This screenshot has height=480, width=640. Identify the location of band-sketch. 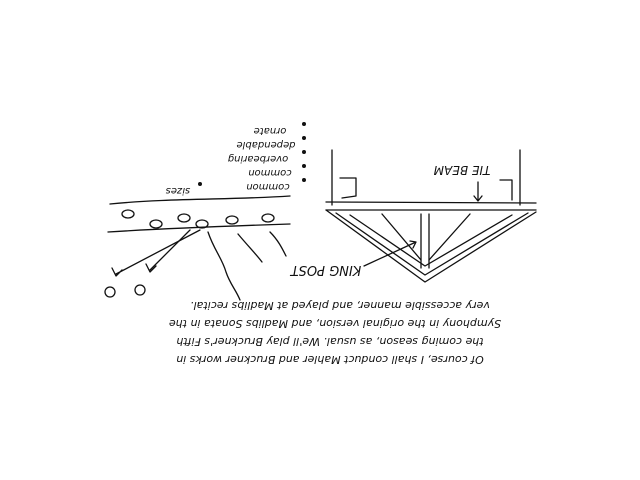
(197, 248).